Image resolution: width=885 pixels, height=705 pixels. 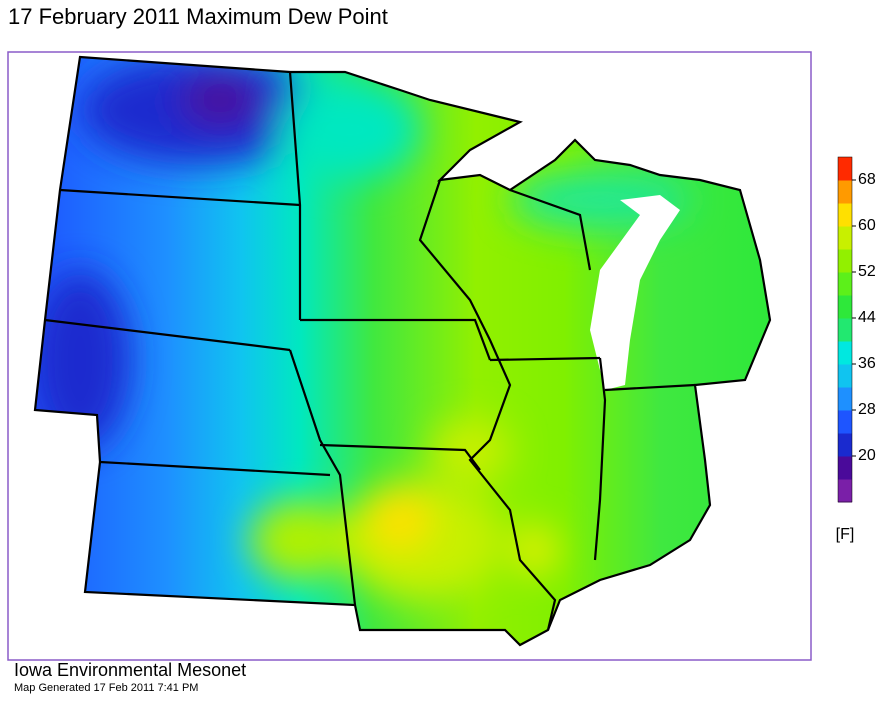 What do you see at coordinates (845, 534) in the screenshot?
I see `colorbar-unit: [F]` at bounding box center [845, 534].